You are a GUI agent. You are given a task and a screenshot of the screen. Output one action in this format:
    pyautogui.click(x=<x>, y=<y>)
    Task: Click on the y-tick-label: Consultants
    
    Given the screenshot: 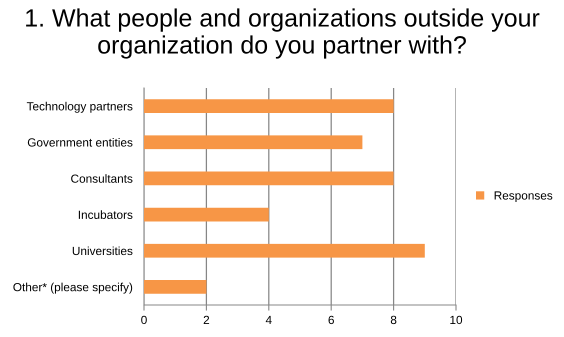 What is the action you would take?
    pyautogui.click(x=101, y=178)
    